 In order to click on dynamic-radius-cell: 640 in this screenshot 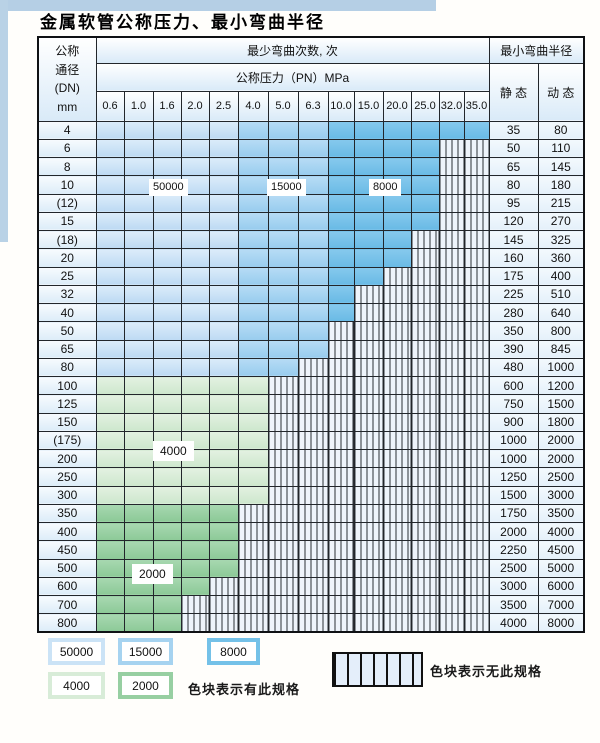, I will do `click(561, 312)`.